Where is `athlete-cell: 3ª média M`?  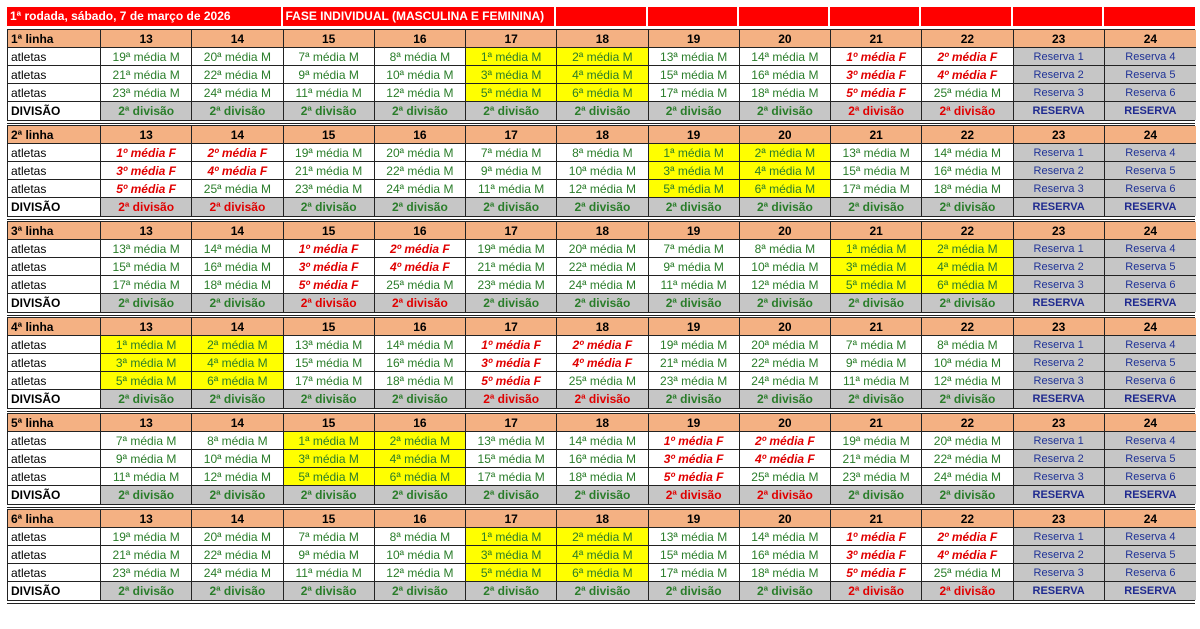 athlete-cell: 3ª média M is located at coordinates (147, 363).